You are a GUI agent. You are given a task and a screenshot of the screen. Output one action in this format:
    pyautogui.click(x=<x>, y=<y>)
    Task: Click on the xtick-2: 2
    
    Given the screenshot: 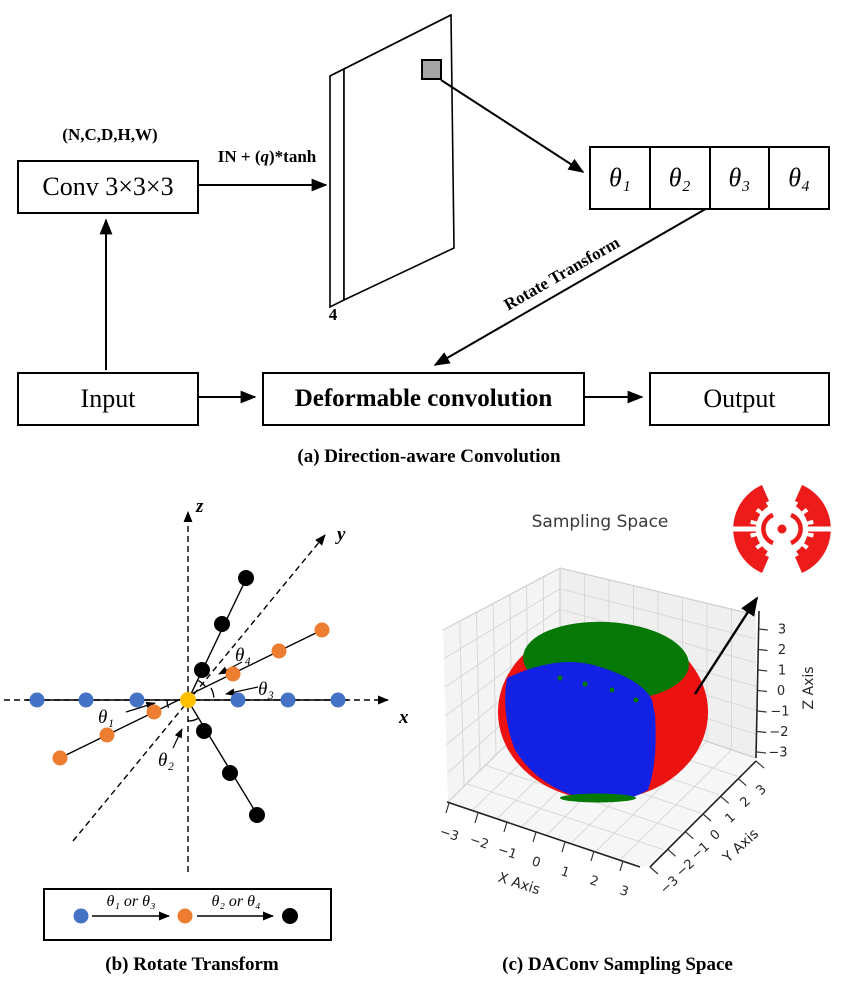 What is the action you would take?
    pyautogui.click(x=594, y=881)
    